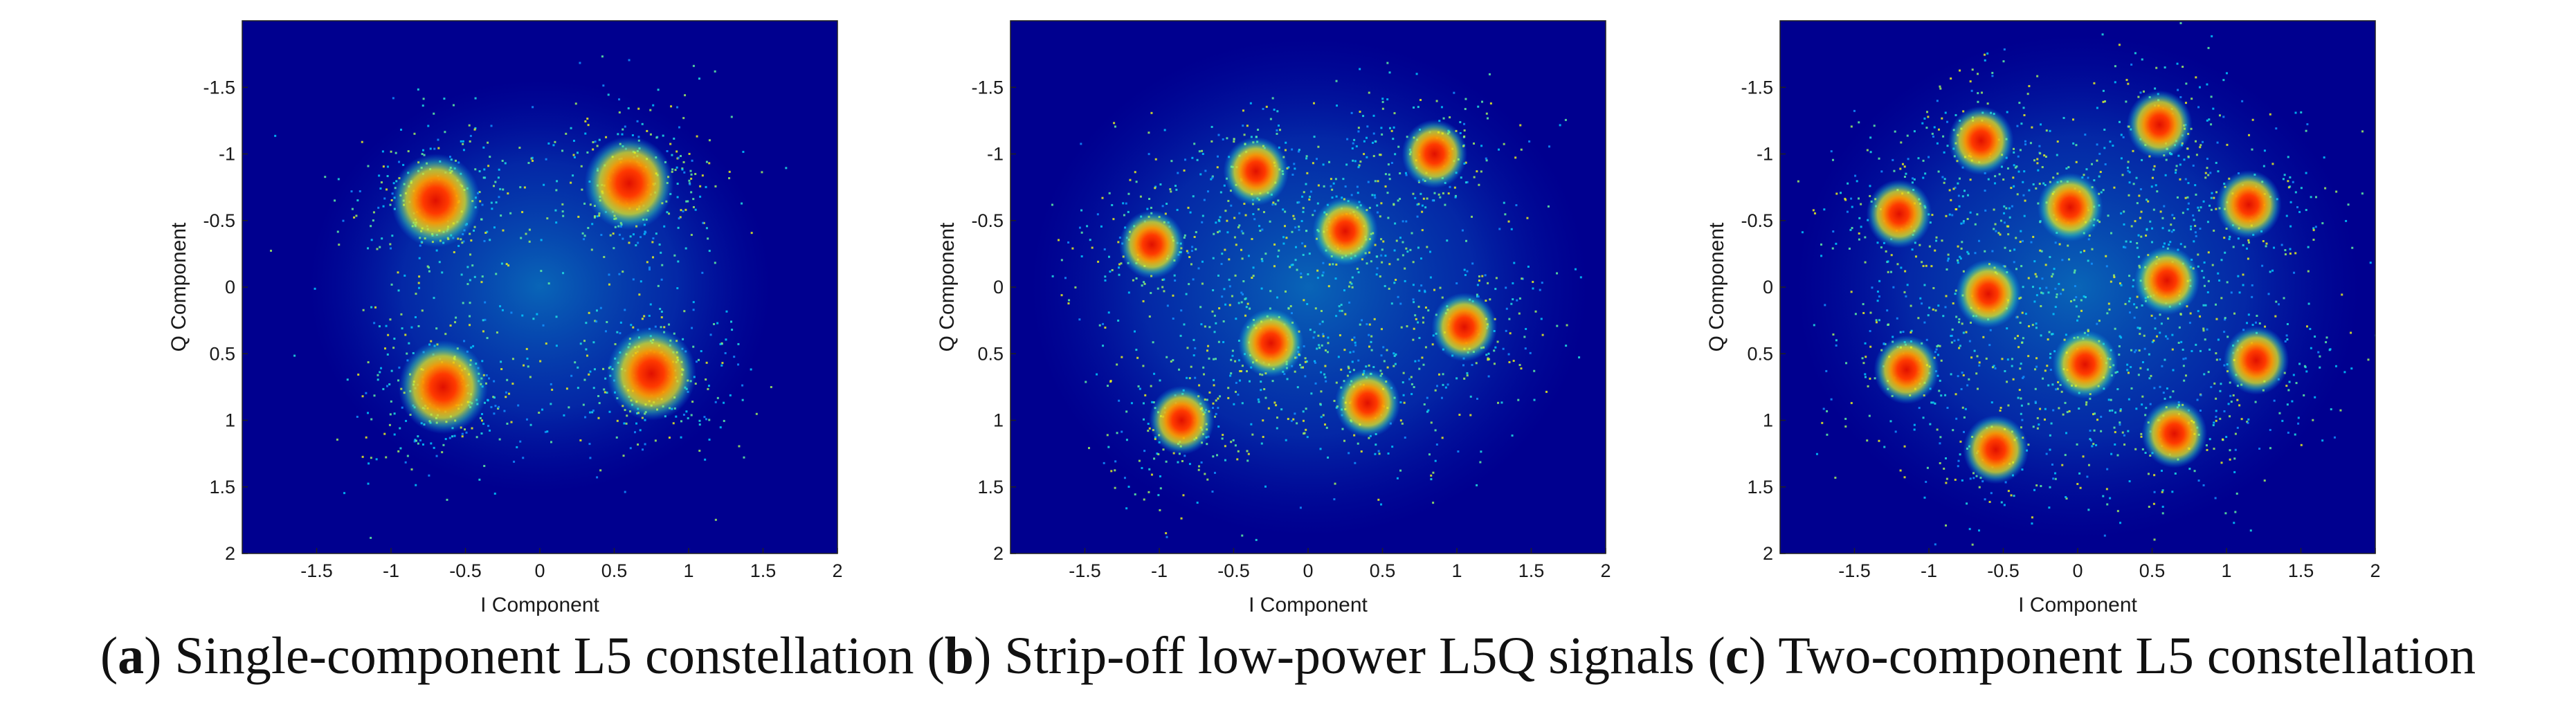 Image resolution: width=2576 pixels, height=723 pixels. I want to click on caption-a: Single-component L5 constellation, so click(544, 656).